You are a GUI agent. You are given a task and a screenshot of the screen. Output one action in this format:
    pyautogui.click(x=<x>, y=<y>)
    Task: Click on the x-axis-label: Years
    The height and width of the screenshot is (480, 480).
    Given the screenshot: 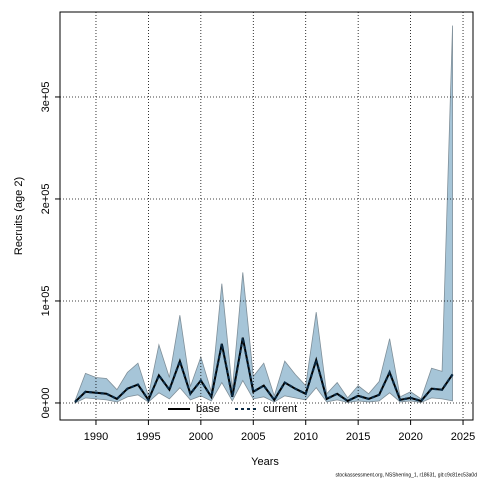 What is the action you would take?
    pyautogui.click(x=265, y=462)
    